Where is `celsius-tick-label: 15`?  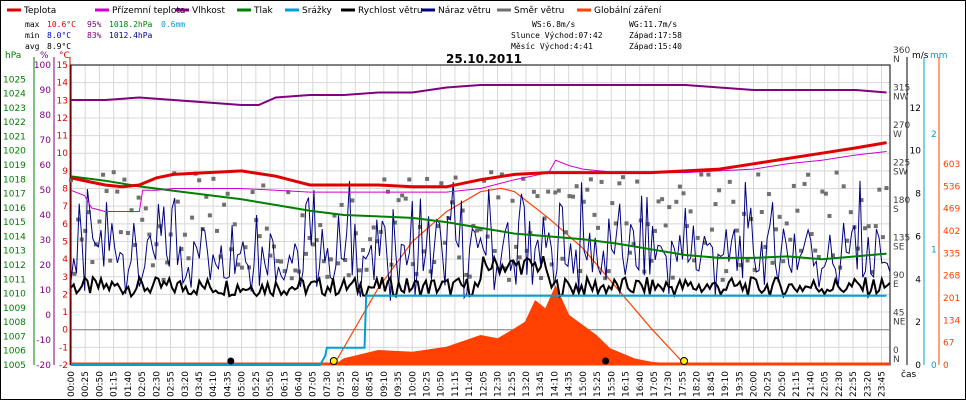 celsius-tick-label: 15 is located at coordinates (62, 66).